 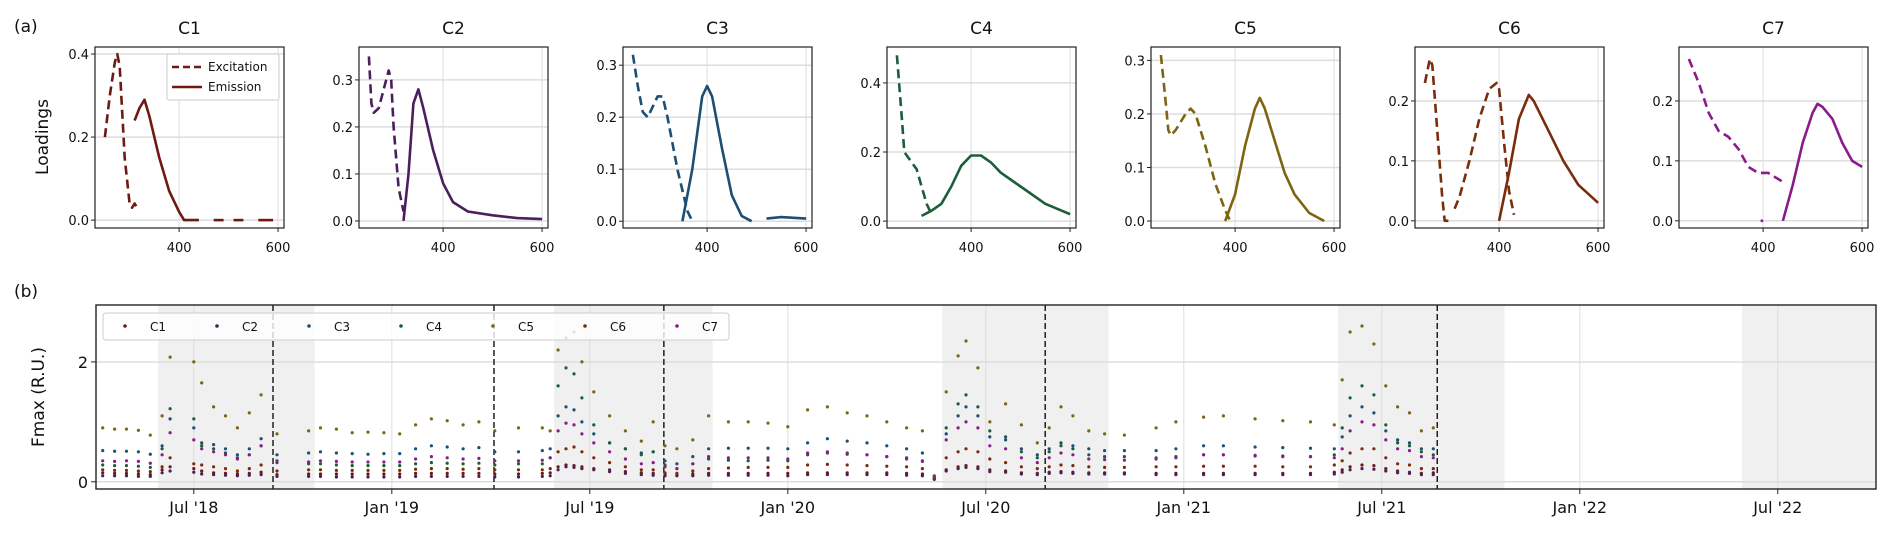 What do you see at coordinates (342, 81) in the screenshot?
I see `y-tick-label: 0.3` at bounding box center [342, 81].